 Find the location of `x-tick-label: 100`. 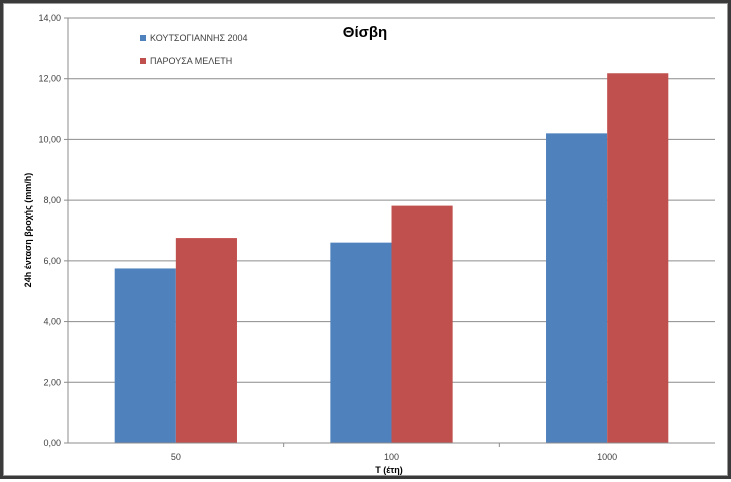

x-tick-label: 100 is located at coordinates (391, 457).